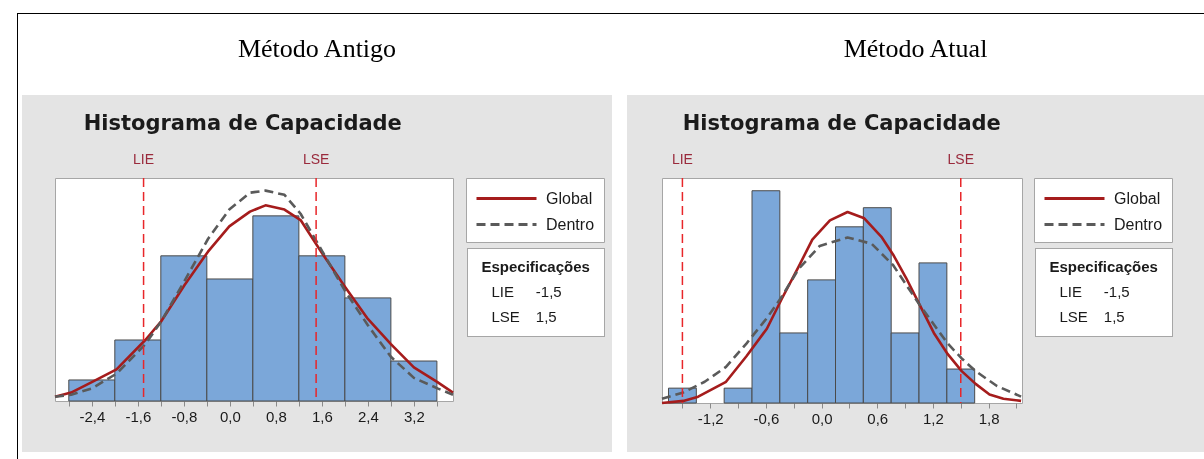 The height and width of the screenshot is (459, 1204). Describe the element at coordinates (710, 418) in the screenshot. I see `x-tick-label: -1,2` at that location.